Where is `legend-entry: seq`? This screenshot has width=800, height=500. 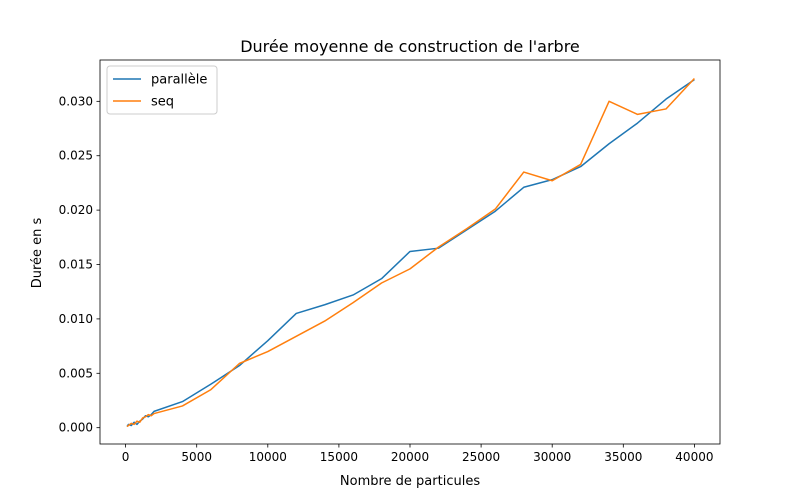 legend-entry: seq is located at coordinates (162, 102).